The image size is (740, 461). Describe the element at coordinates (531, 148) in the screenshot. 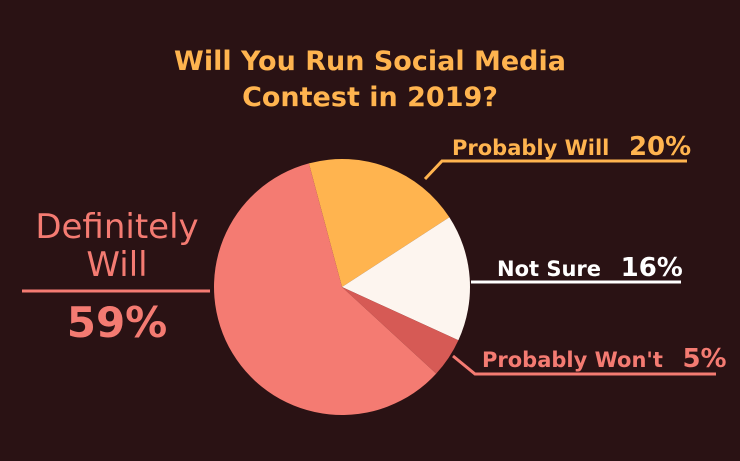

I see `label-probably-will-name: Probably Will` at that location.